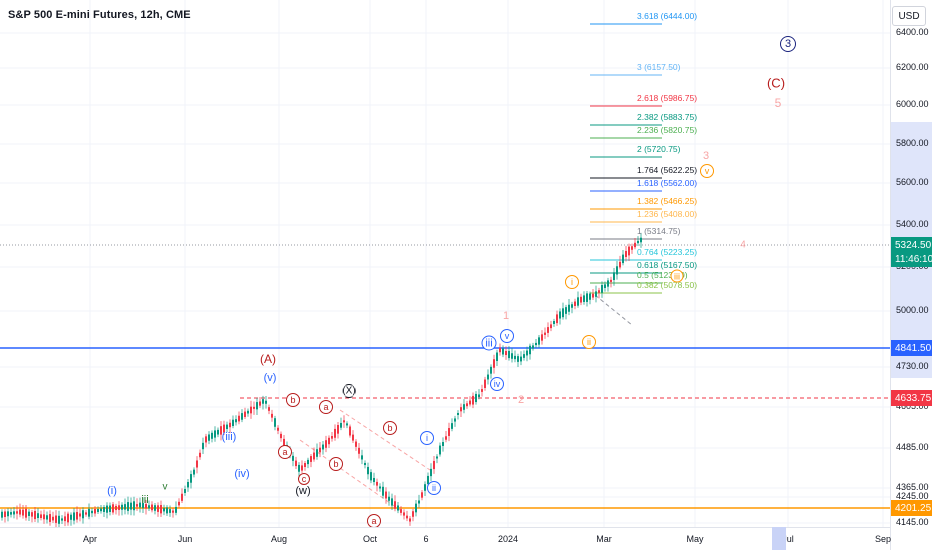  Describe the element at coordinates (112, 491) in the screenshot. I see `wave-label: (i)` at that location.